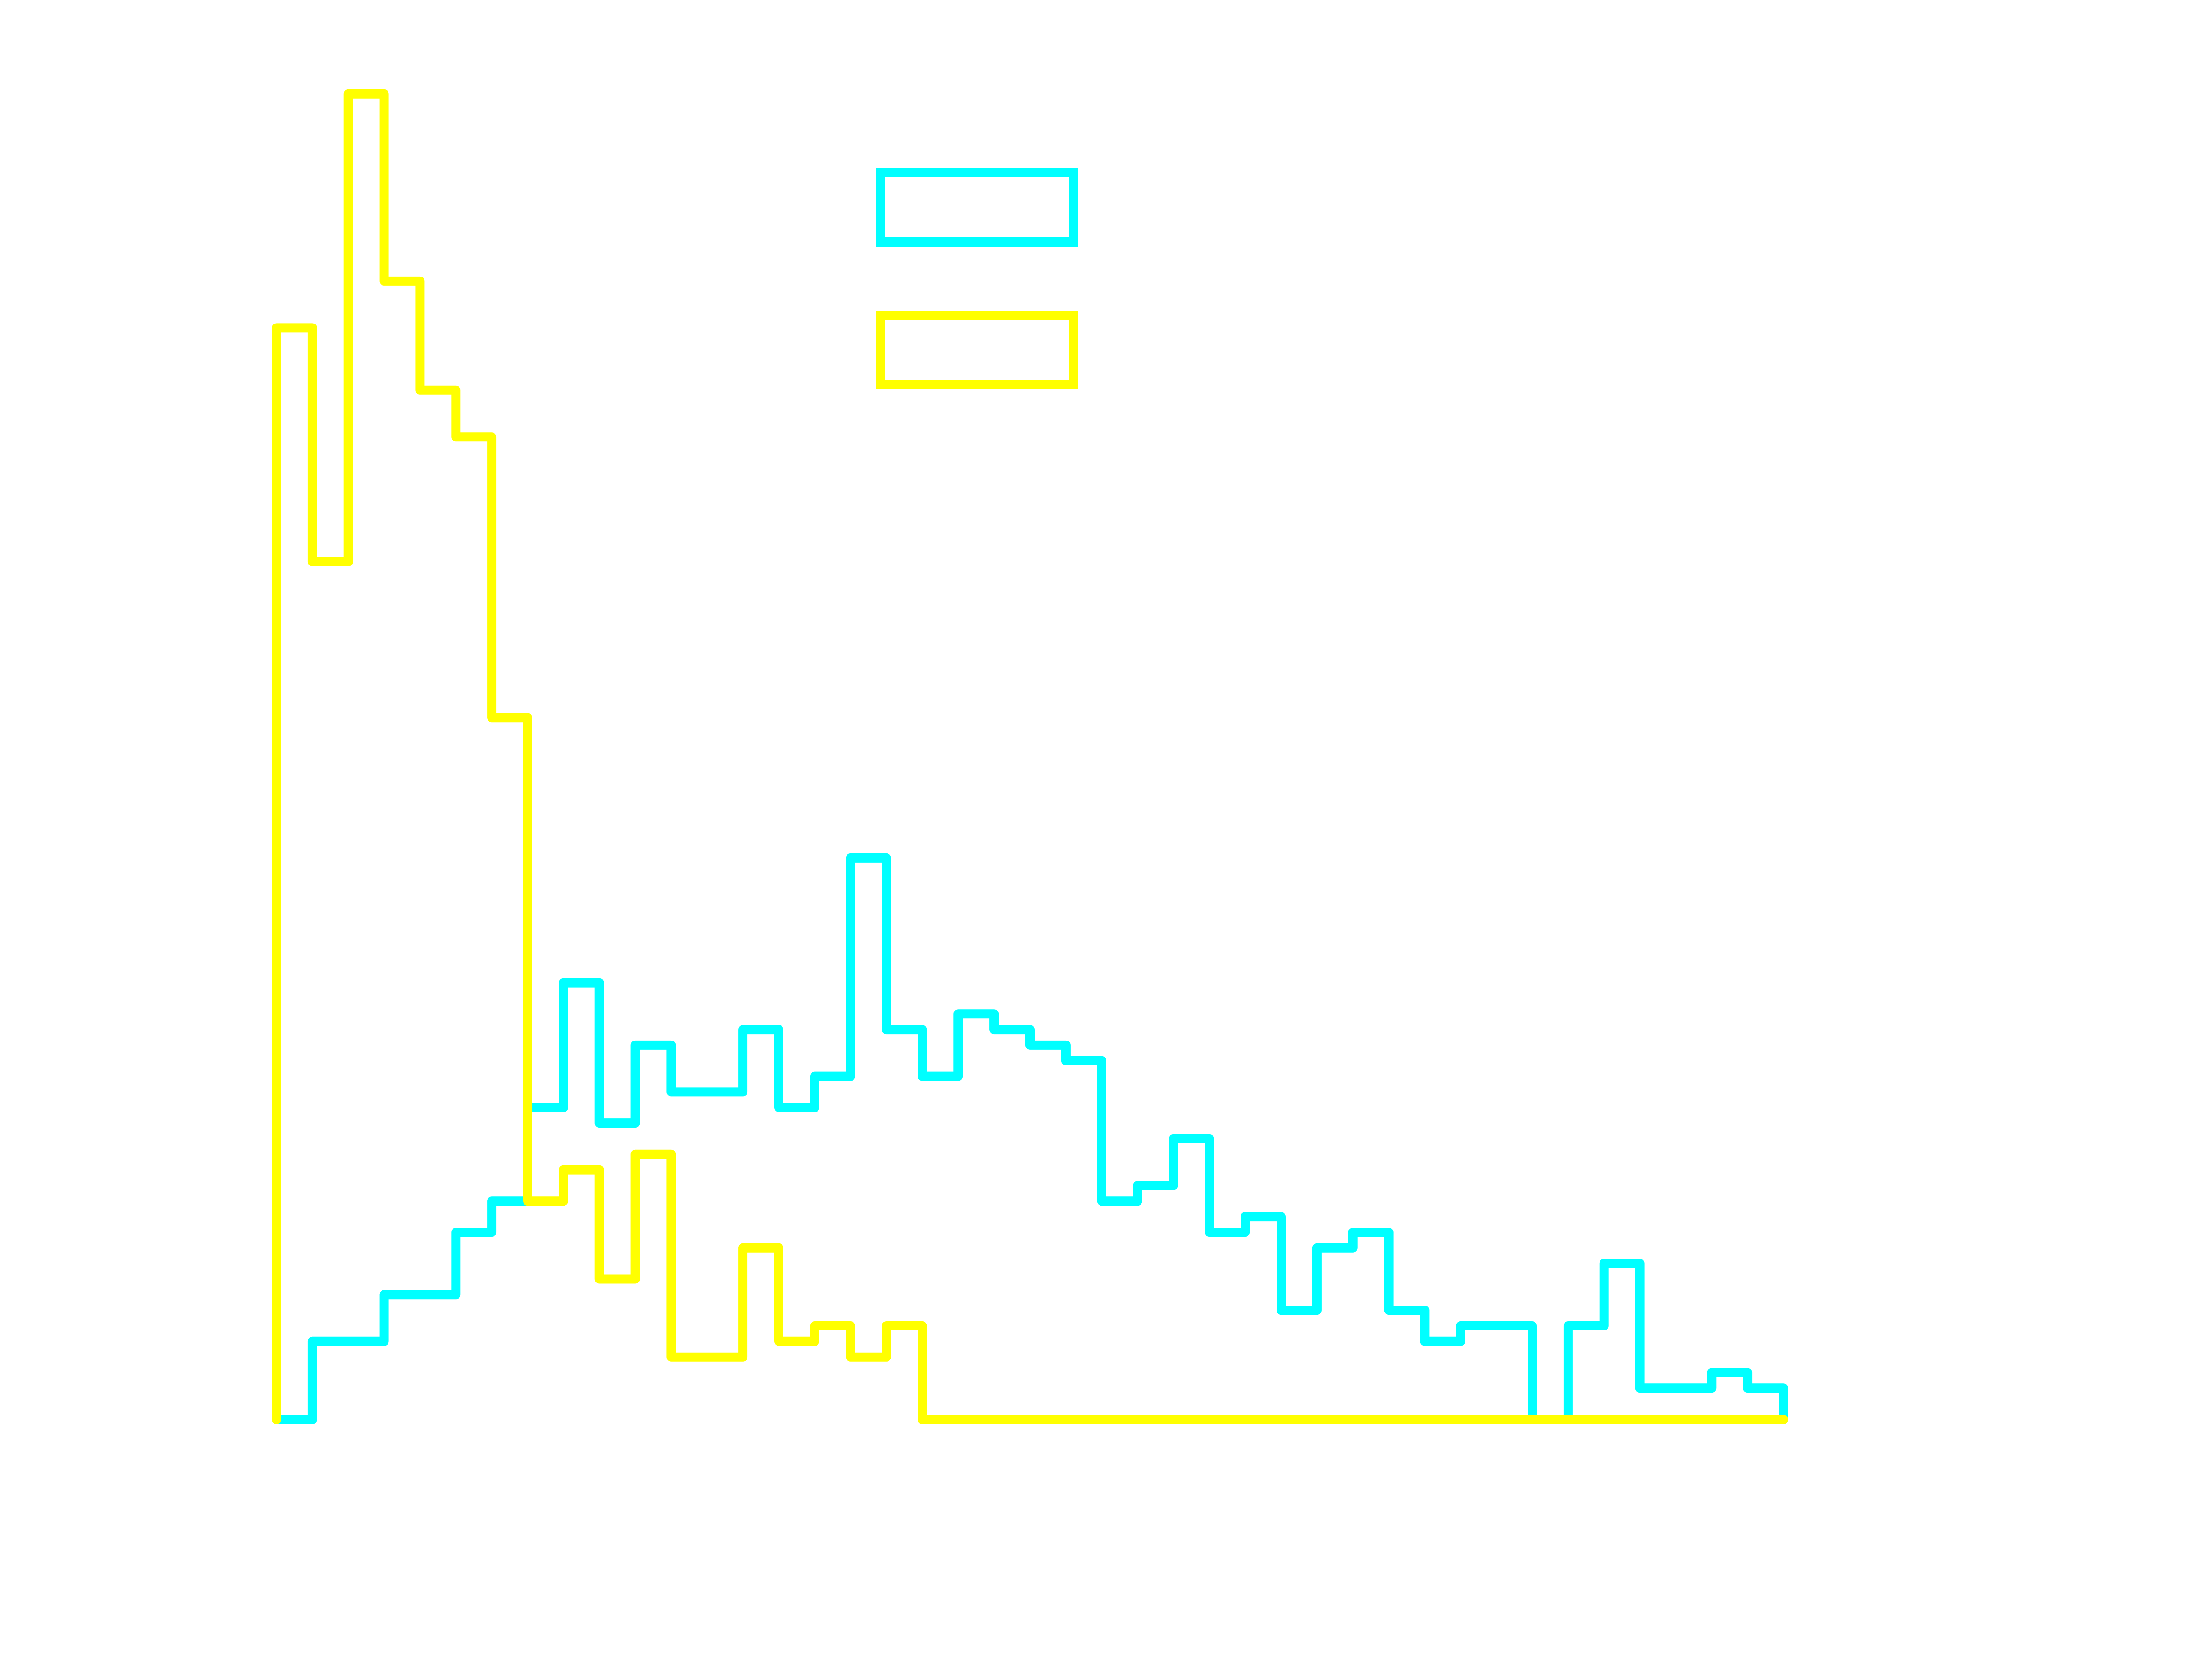  I want to click on legend, so click(977, 278).